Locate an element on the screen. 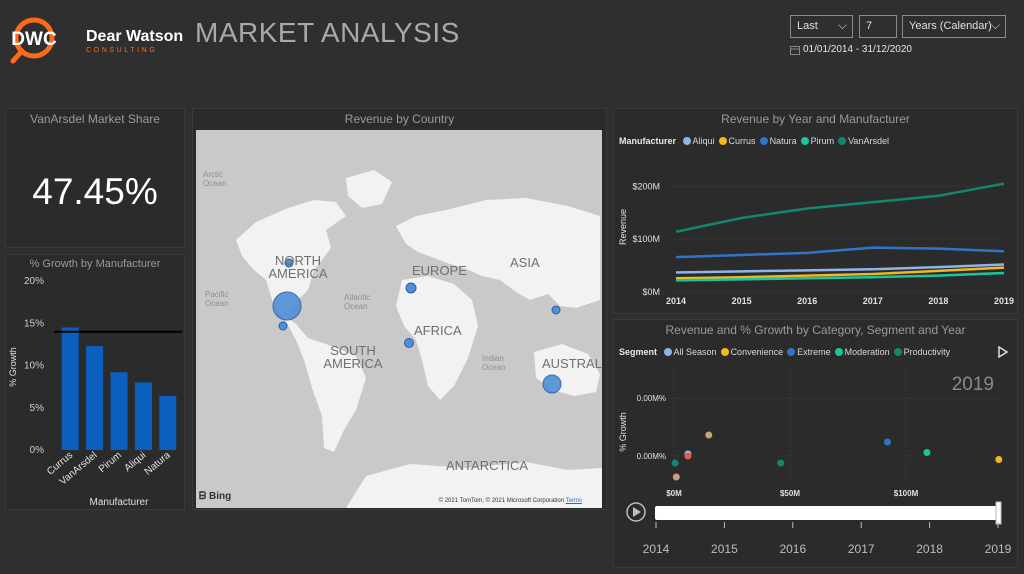 The height and width of the screenshot is (574, 1024). filter-unit-select: Years (Calendar) ⌵ is located at coordinates (954, 26).